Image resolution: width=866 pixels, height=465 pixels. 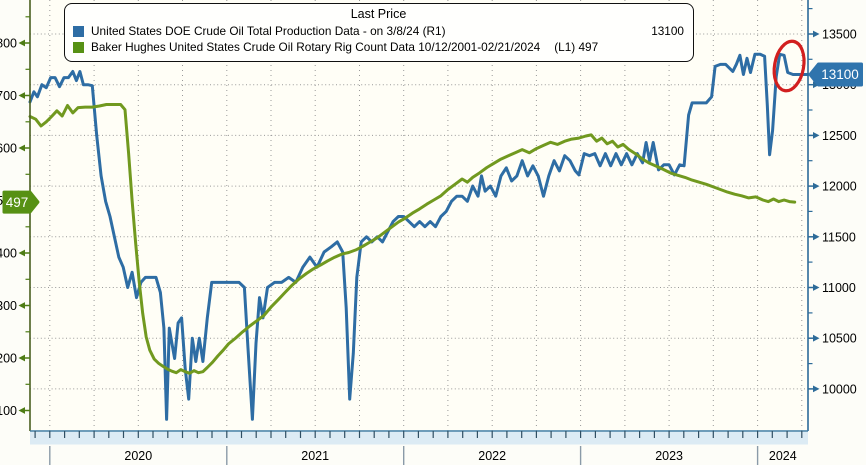 What do you see at coordinates (15, 217) in the screenshot?
I see `left-axis-ticks: 100200300400500600700800` at bounding box center [15, 217].